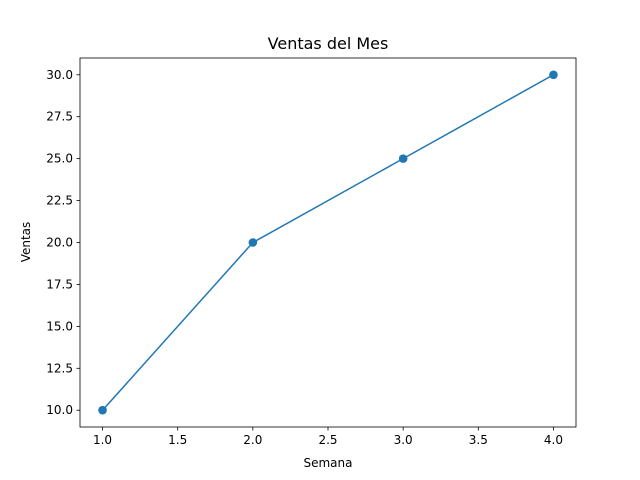 The width and height of the screenshot is (640, 480). What do you see at coordinates (403, 440) in the screenshot?
I see `x-tick-label: 3.0` at bounding box center [403, 440].